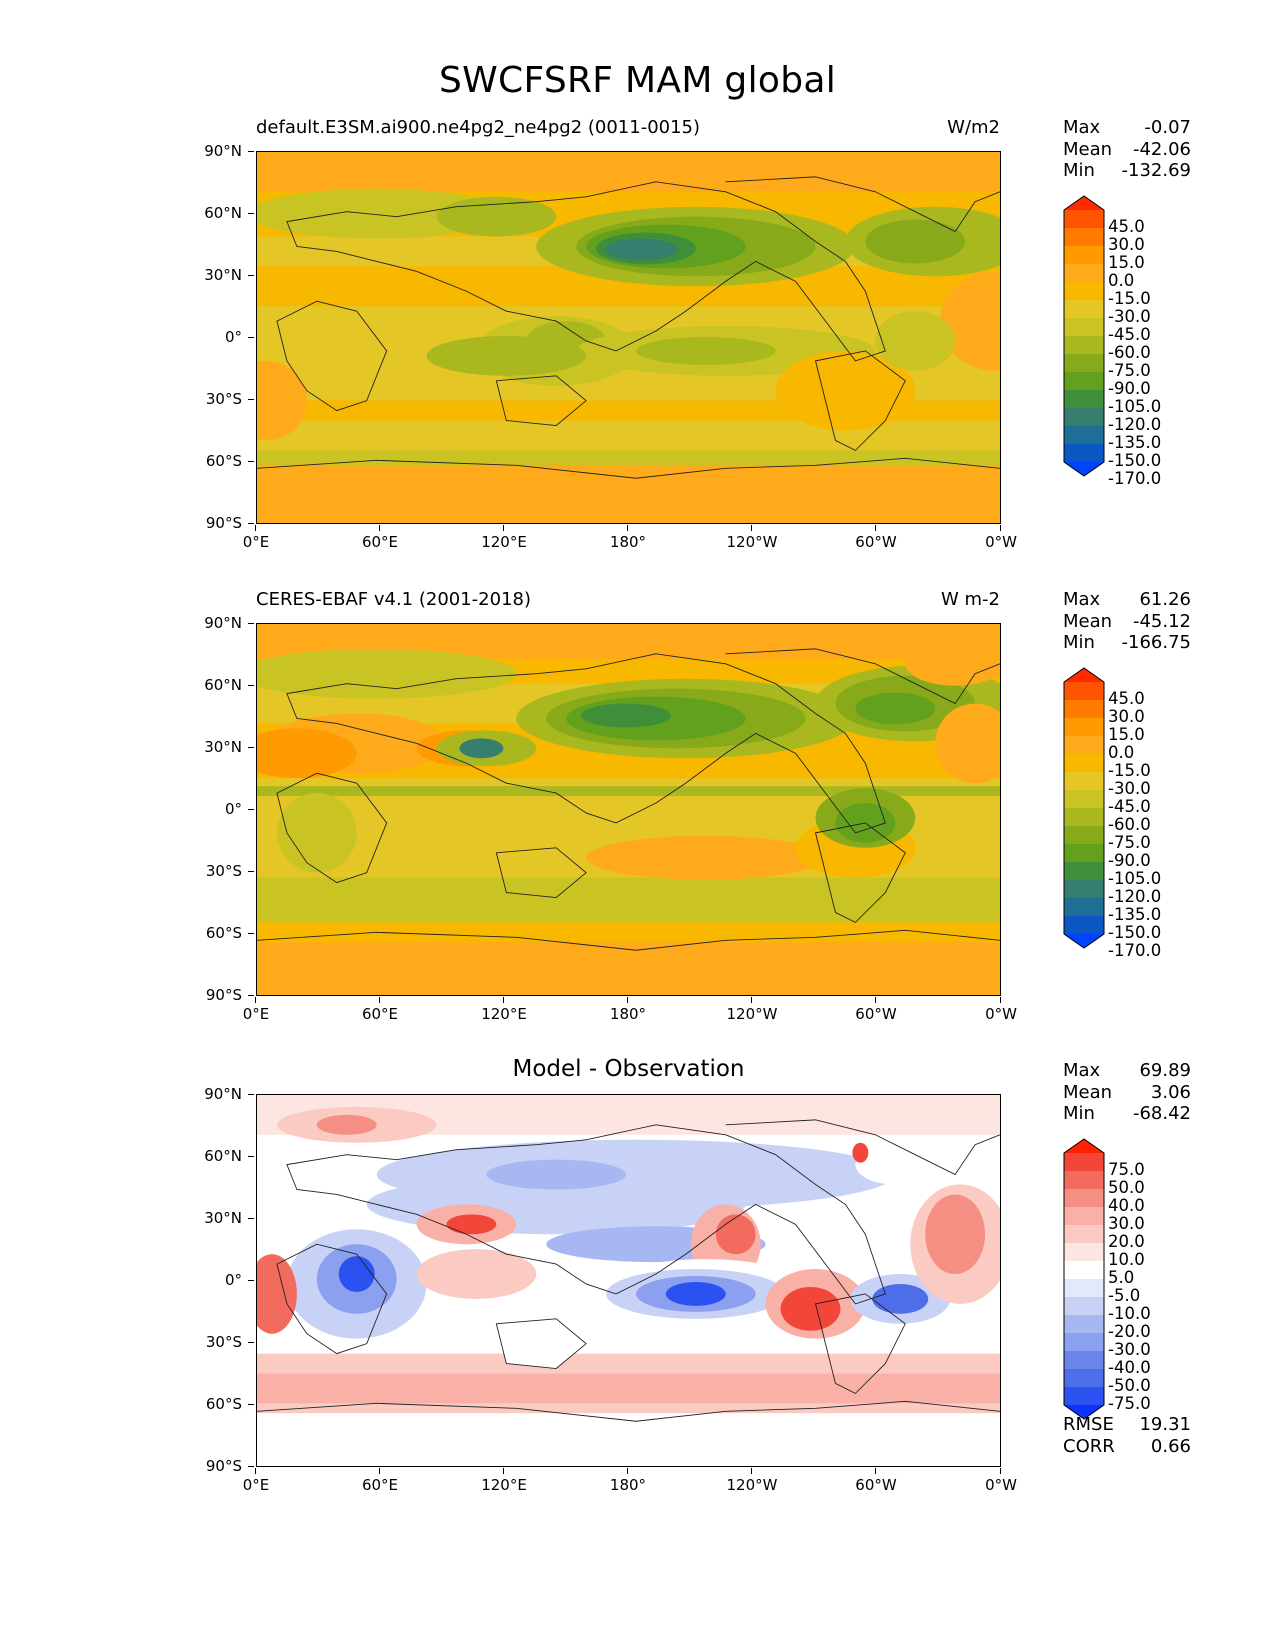  What do you see at coordinates (222, 623) in the screenshot?
I see `lat-tick: 90°N` at bounding box center [222, 623].